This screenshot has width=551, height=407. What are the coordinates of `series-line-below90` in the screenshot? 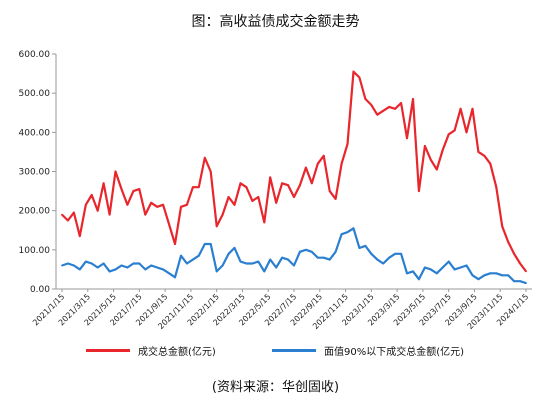 It's located at (294, 256).